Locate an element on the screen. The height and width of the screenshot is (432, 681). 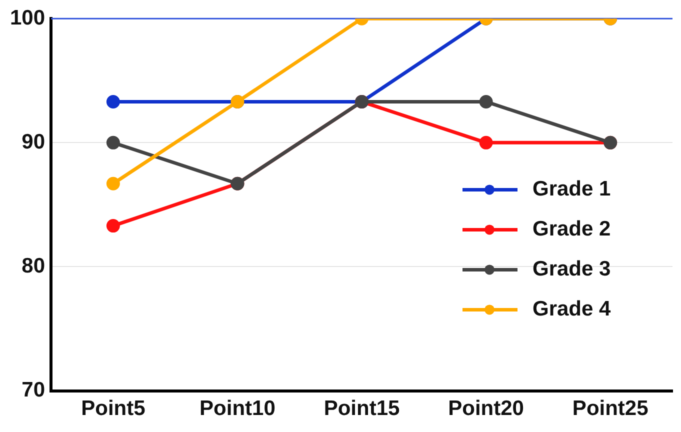
legend-label: Grade 4 is located at coordinates (572, 308).